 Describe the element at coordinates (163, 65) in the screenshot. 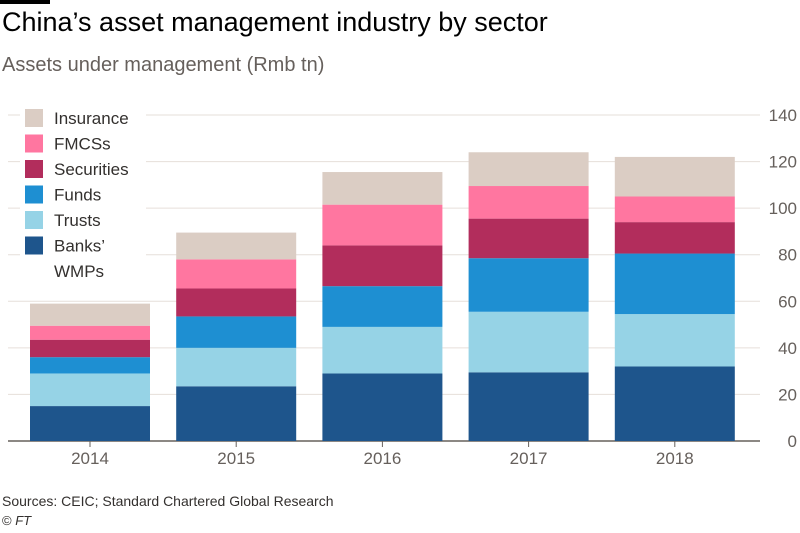

I see `chart-subtitle: Assets under management (Rmb tn)` at that location.